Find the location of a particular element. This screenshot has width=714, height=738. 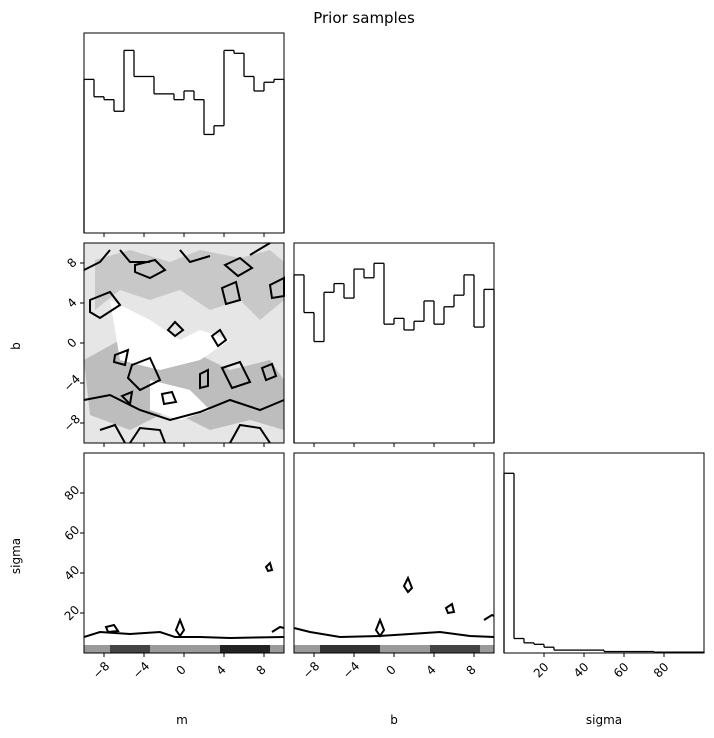

y-tick-label: −4 is located at coordinates (72, 383).